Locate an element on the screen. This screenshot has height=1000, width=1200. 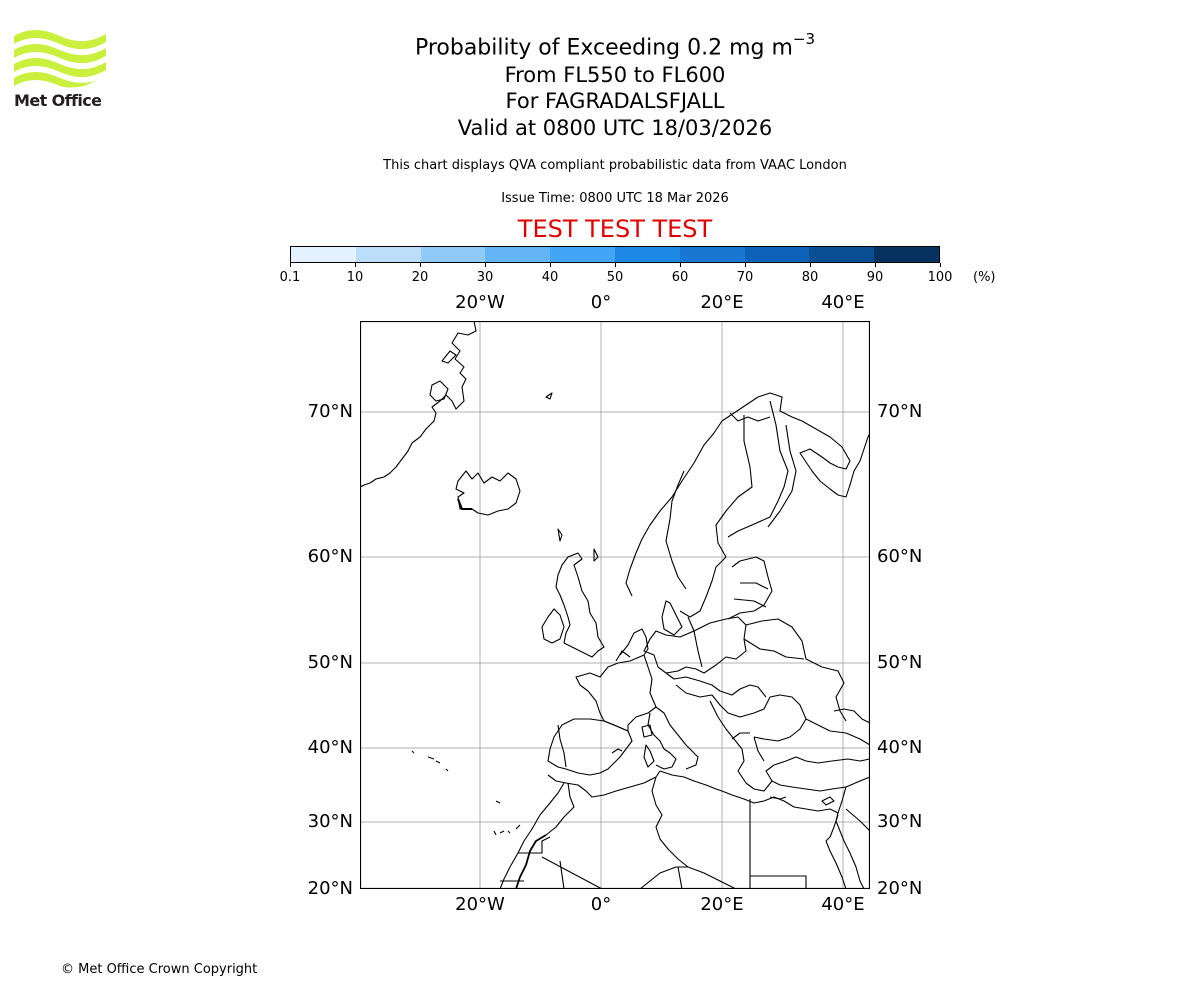
colorbar-tick-label: 90 is located at coordinates (875, 277).